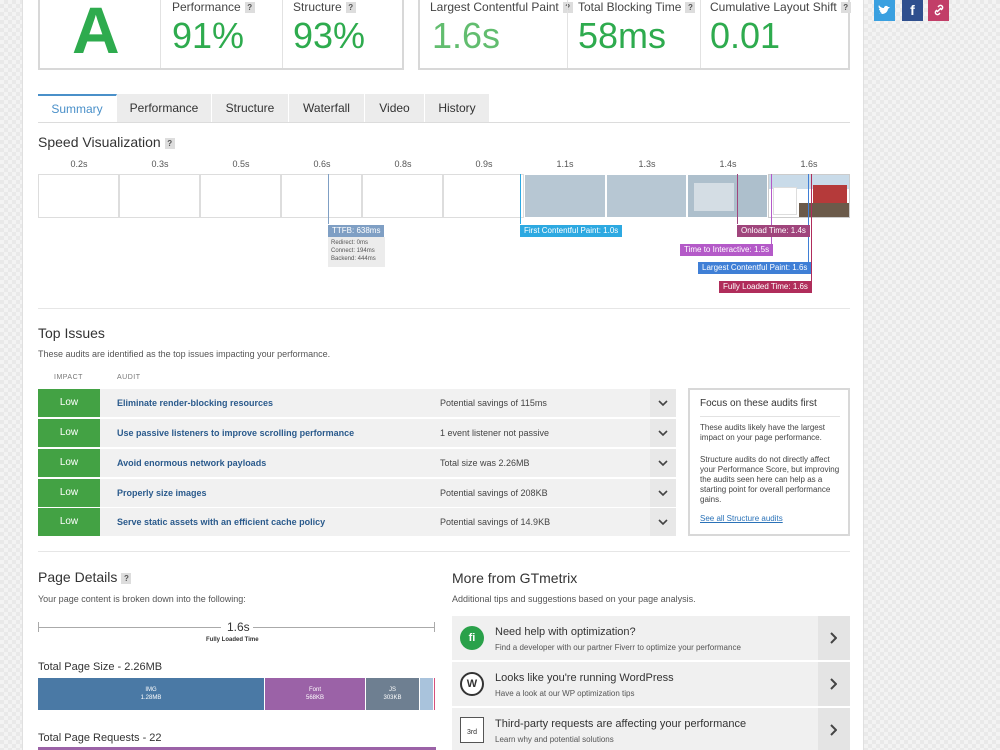  I want to click on tab-history: History, so click(457, 108).